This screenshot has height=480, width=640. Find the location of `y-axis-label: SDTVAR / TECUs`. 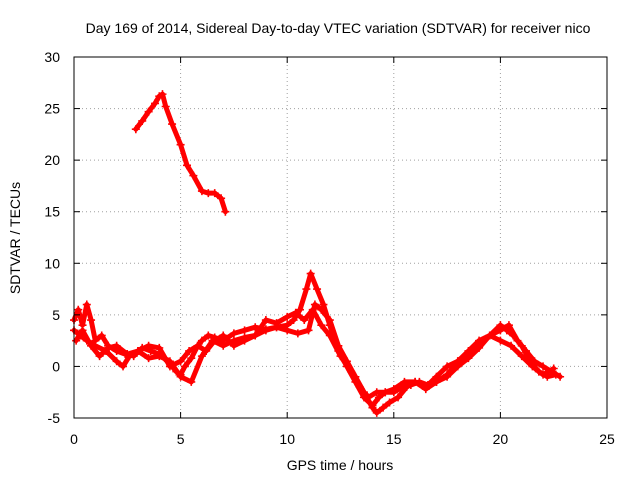

y-axis-label: SDTVAR / TECUs is located at coordinates (15, 238).